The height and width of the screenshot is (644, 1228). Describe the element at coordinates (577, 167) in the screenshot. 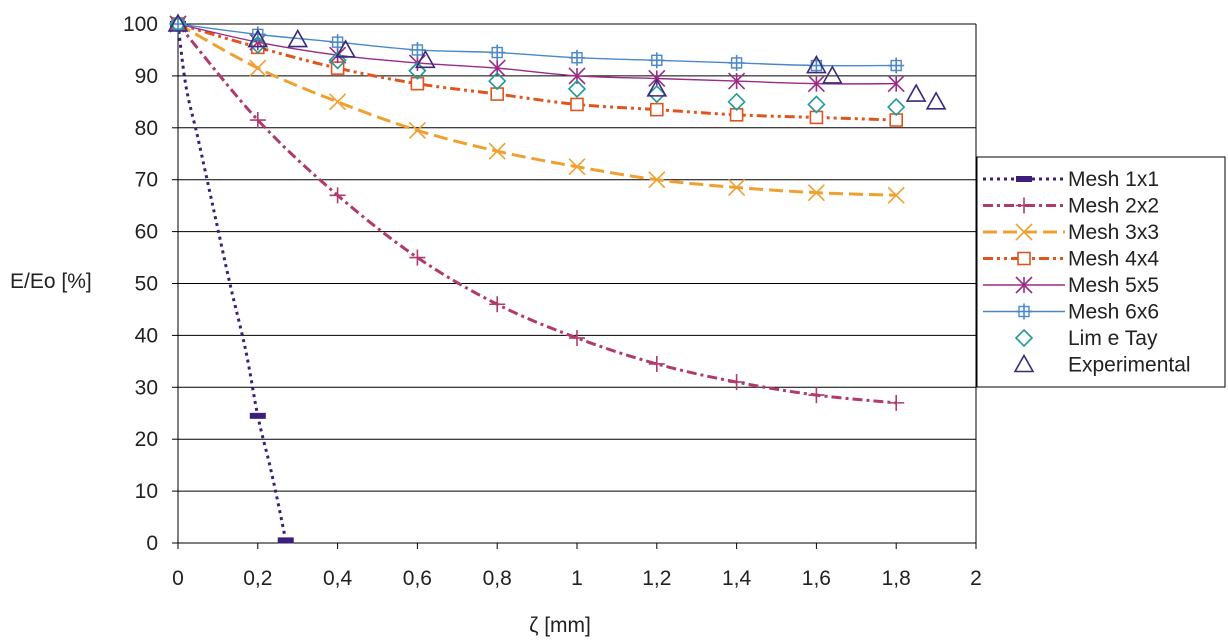

I see `data-point-2-5-b` at that location.